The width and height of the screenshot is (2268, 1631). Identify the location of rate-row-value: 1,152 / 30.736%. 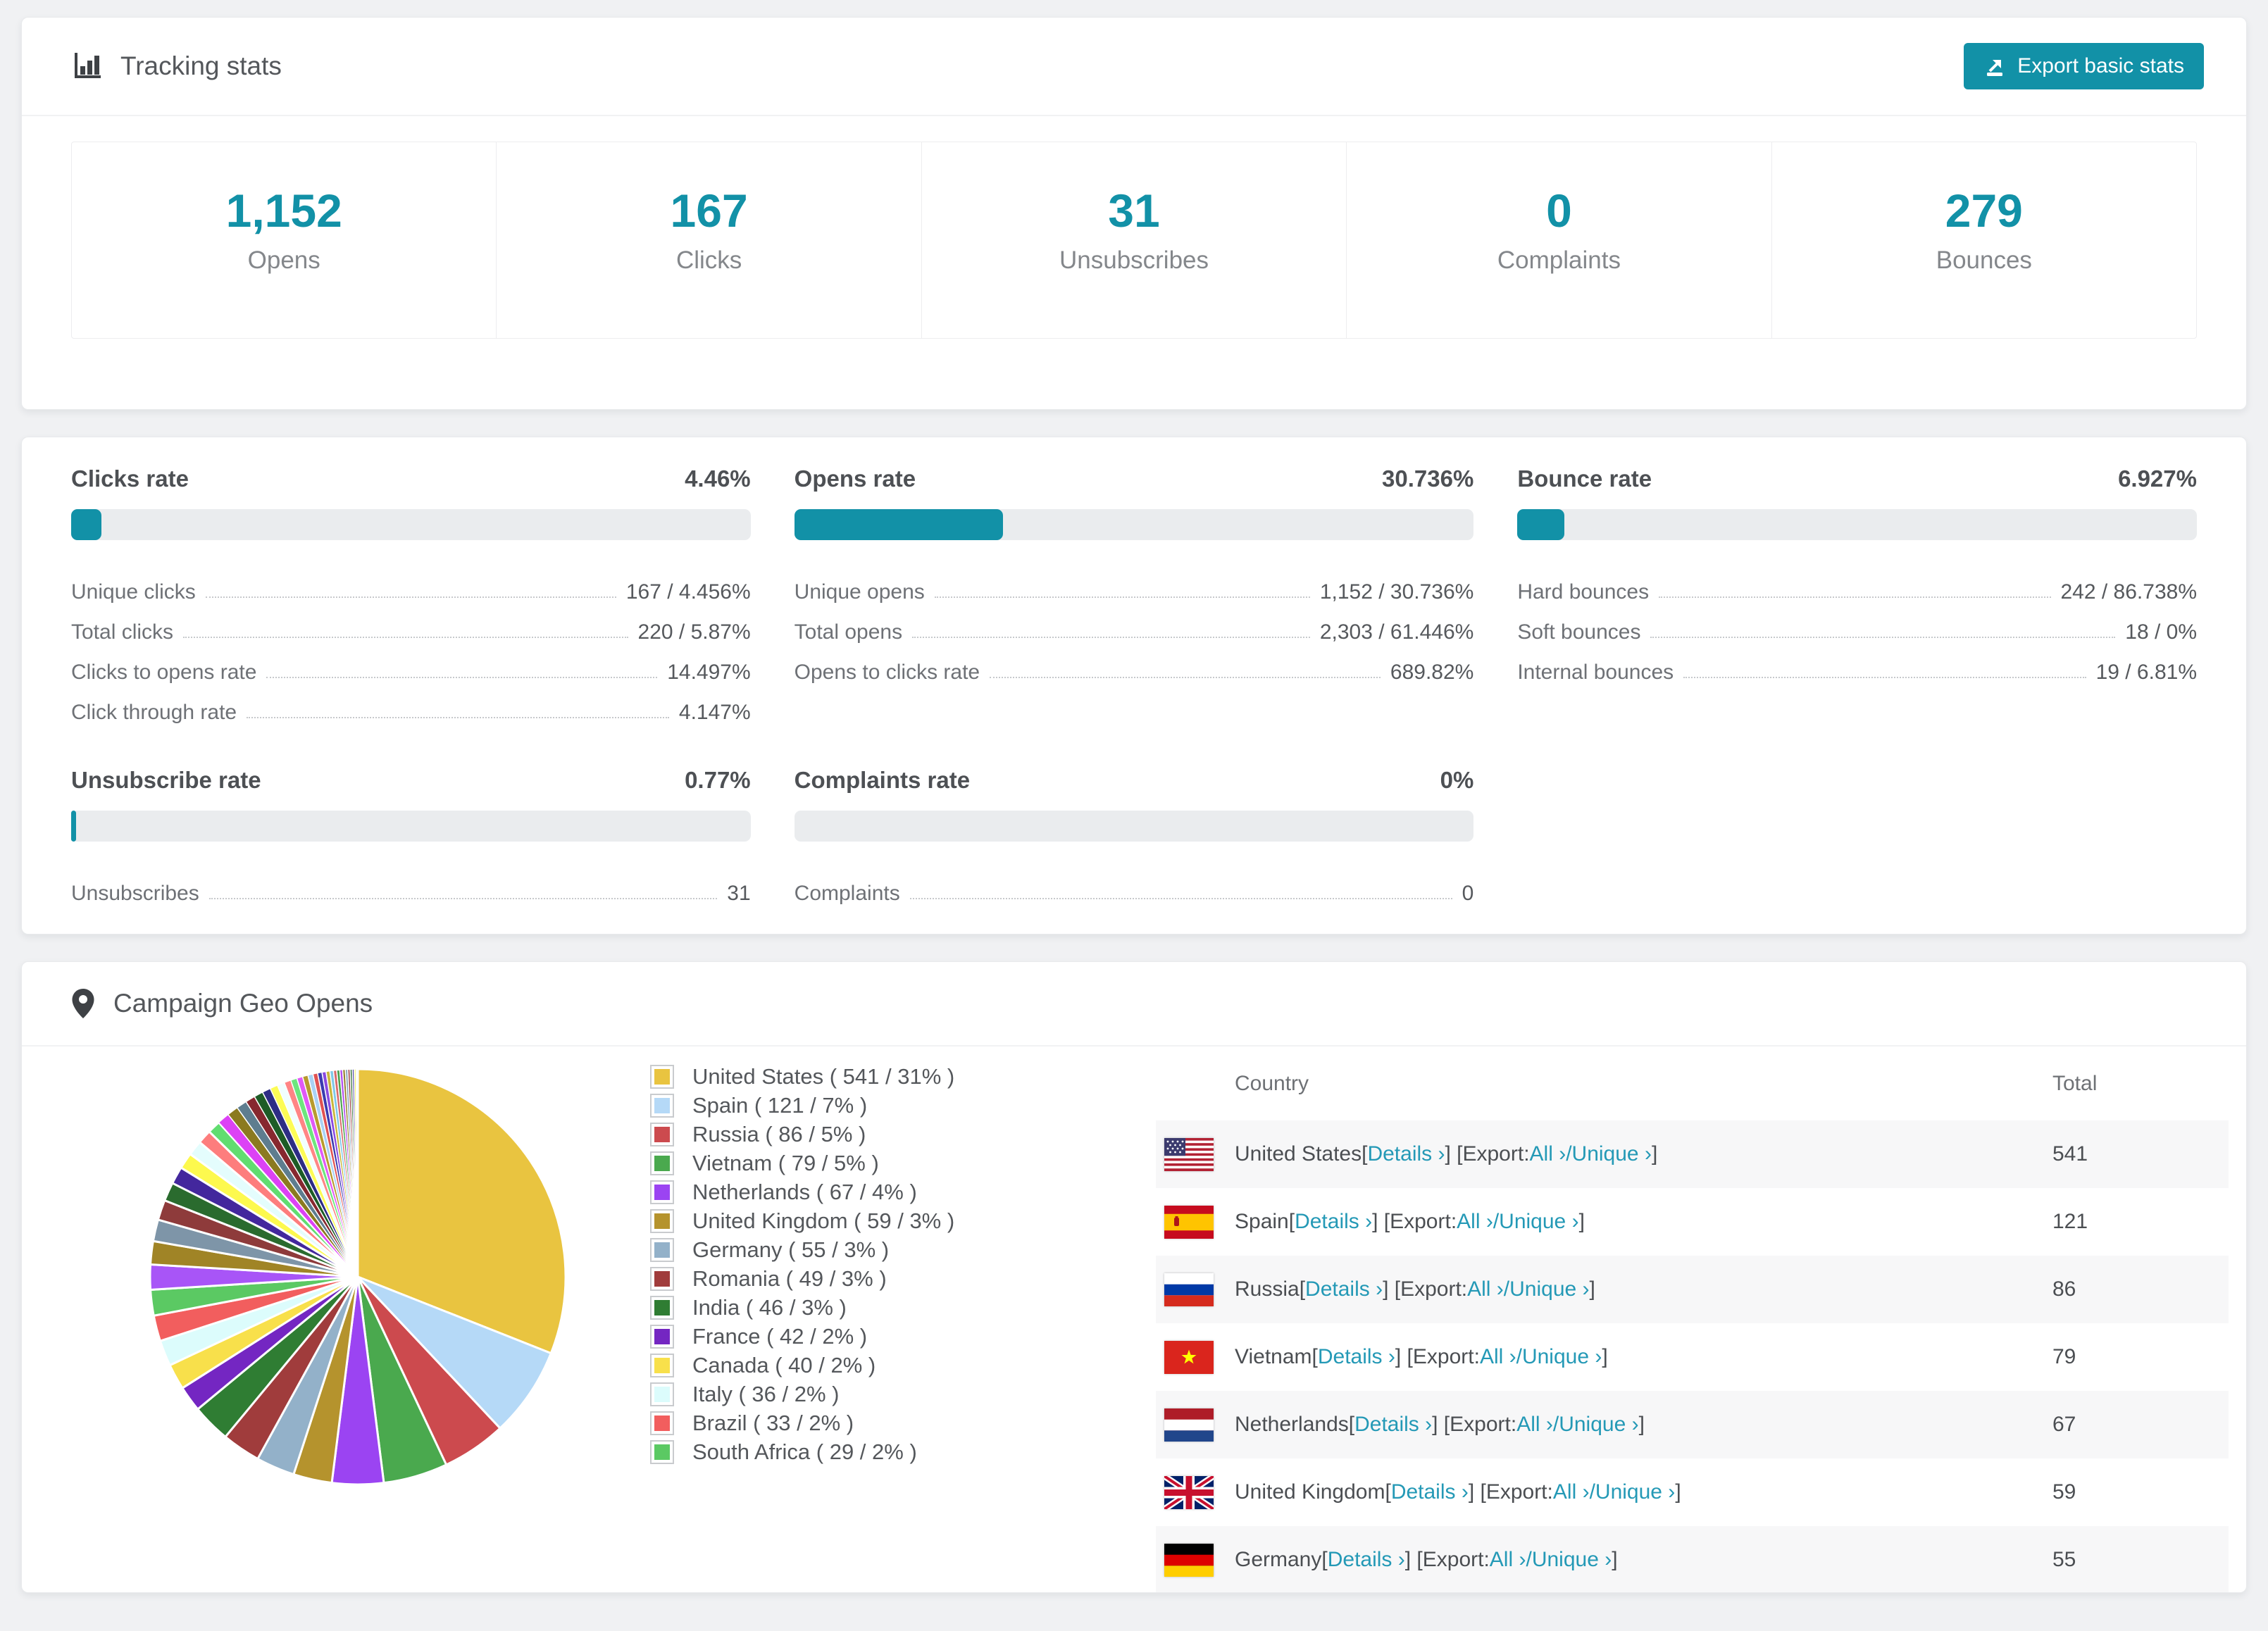
(1396, 592).